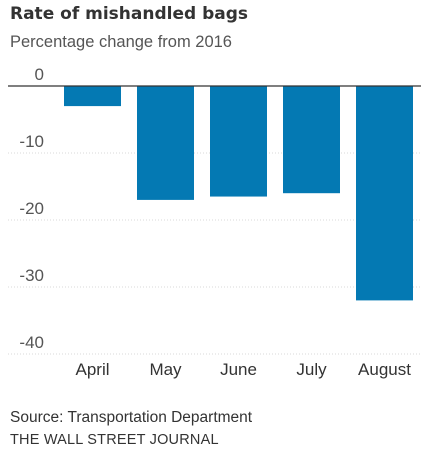 This screenshot has height=461, width=432. Describe the element at coordinates (129, 14) in the screenshot. I see `chart-title: Rate of mishandled bags` at that location.